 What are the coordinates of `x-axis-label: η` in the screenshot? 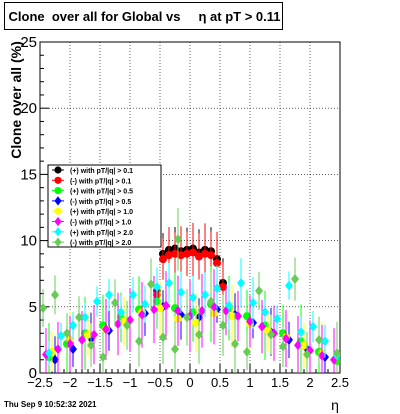 It's located at (335, 405).